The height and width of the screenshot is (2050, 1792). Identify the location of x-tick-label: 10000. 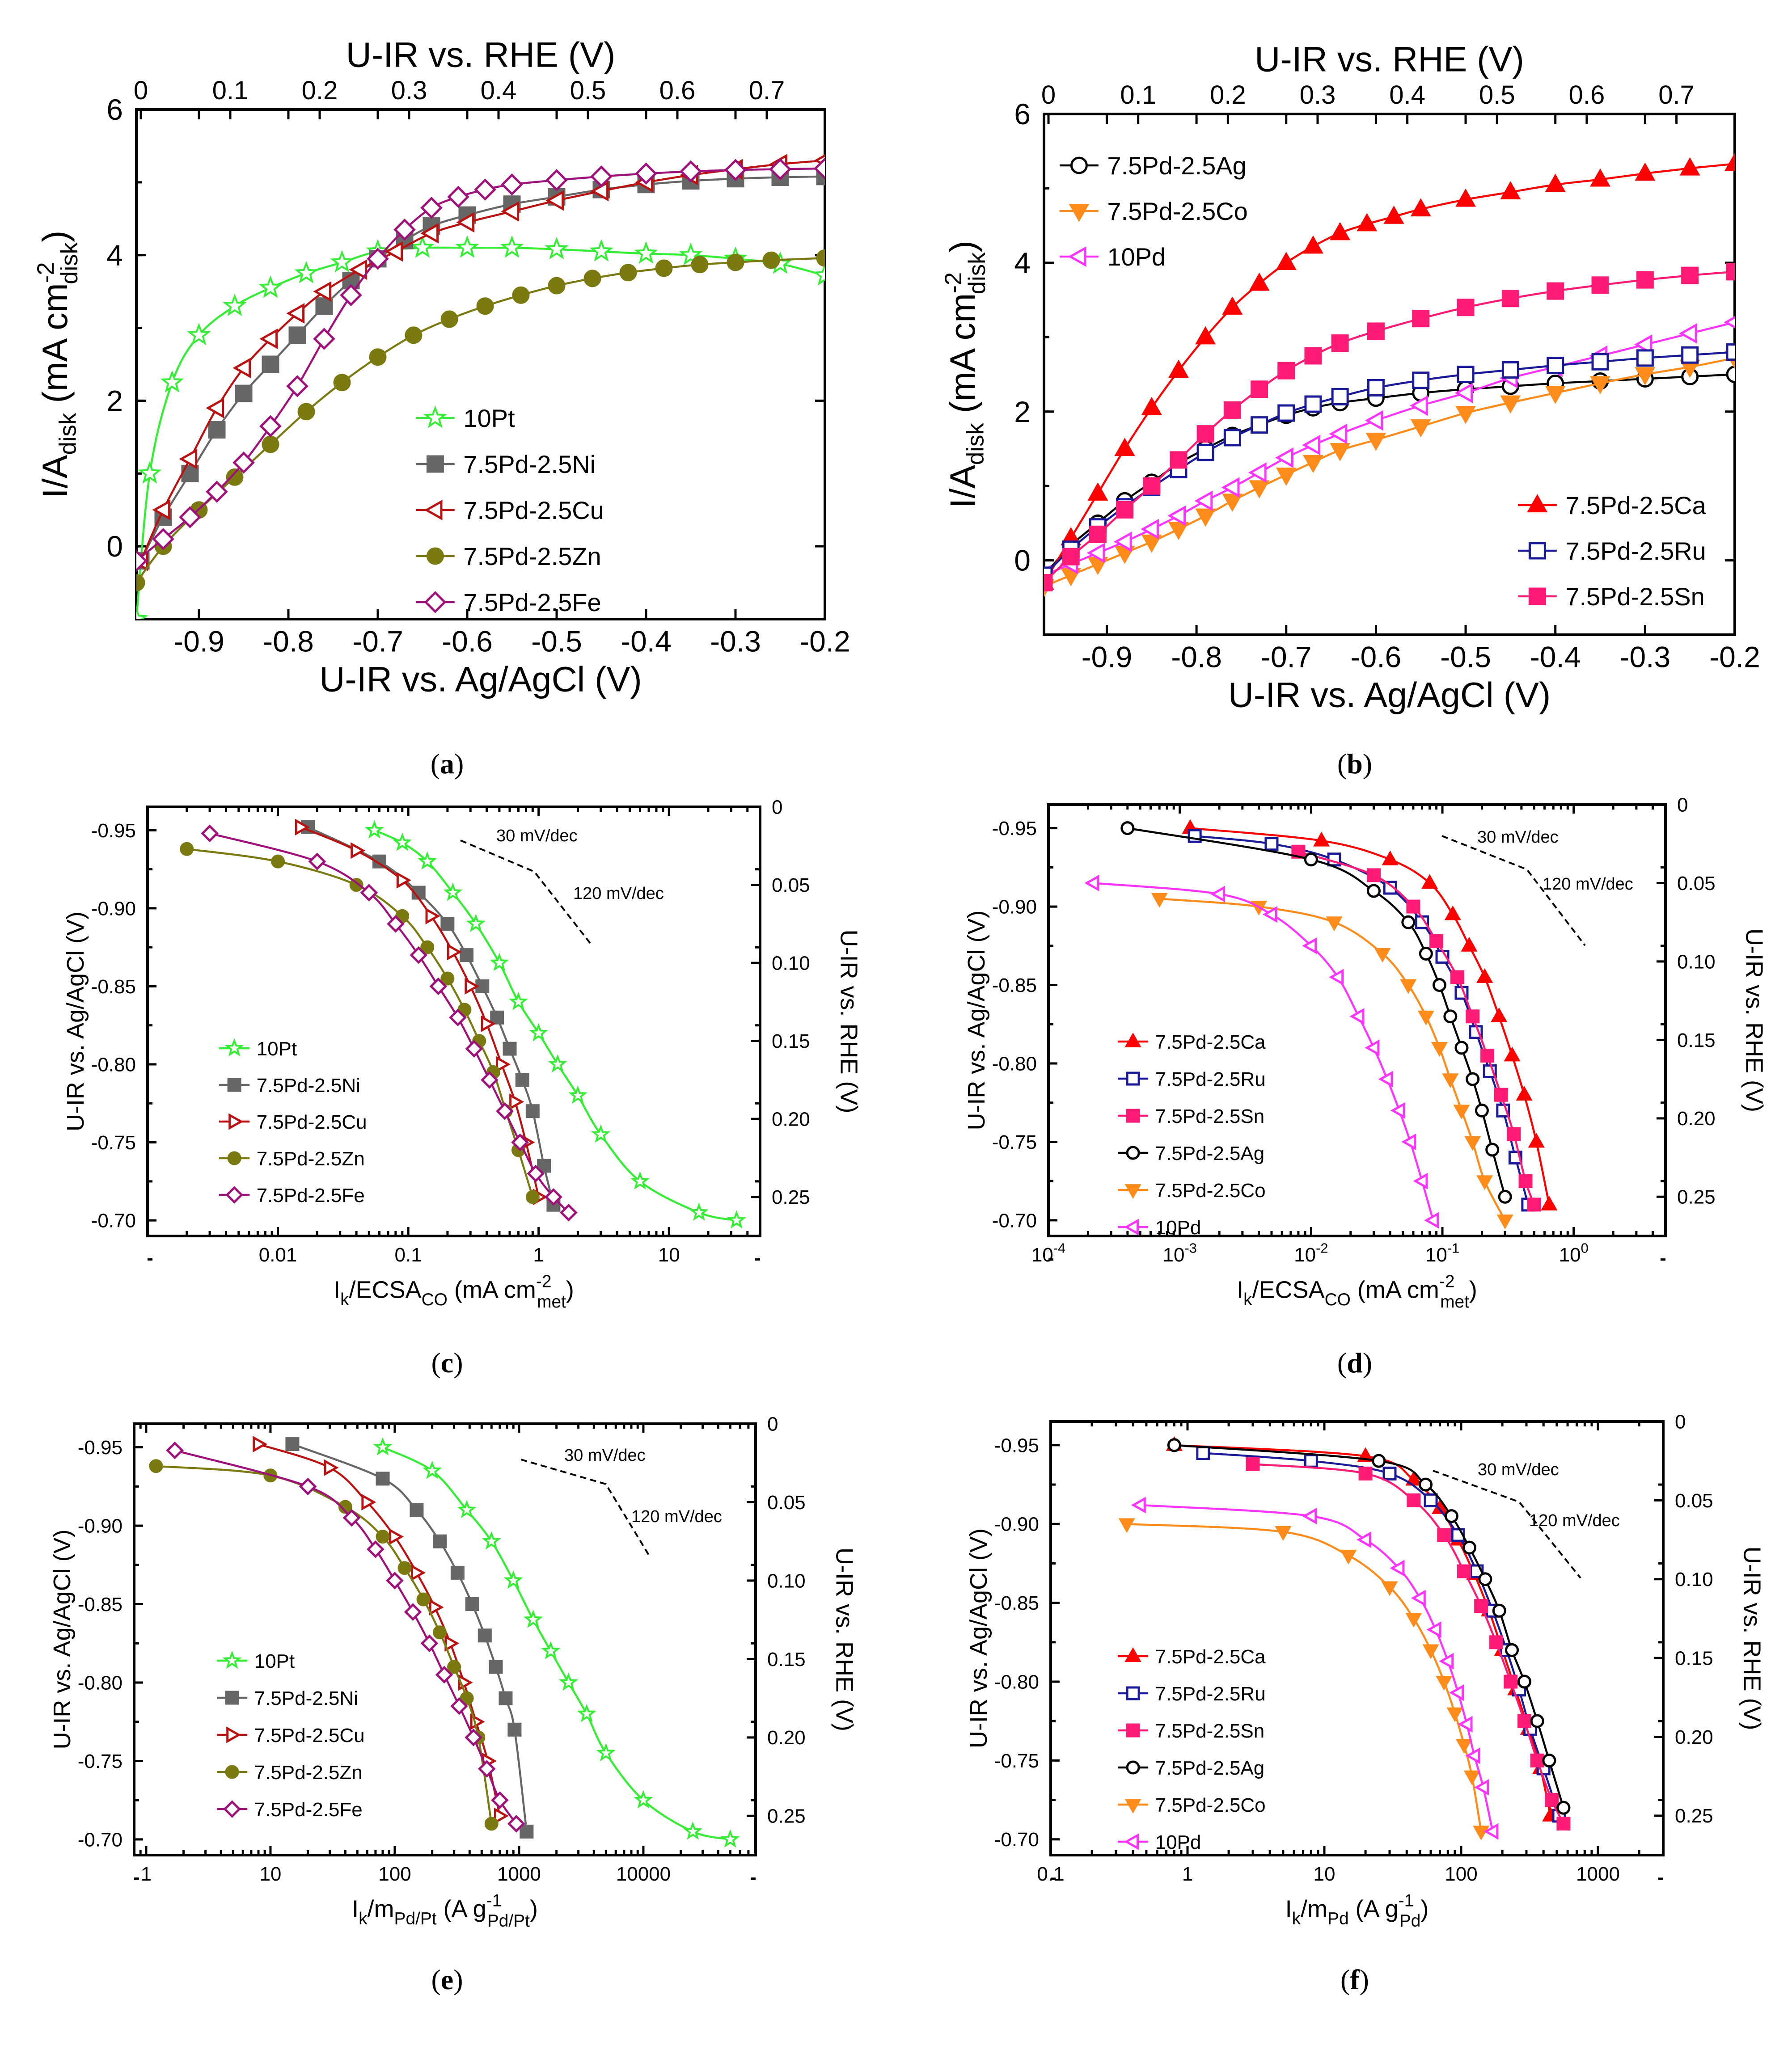
(643, 1874).